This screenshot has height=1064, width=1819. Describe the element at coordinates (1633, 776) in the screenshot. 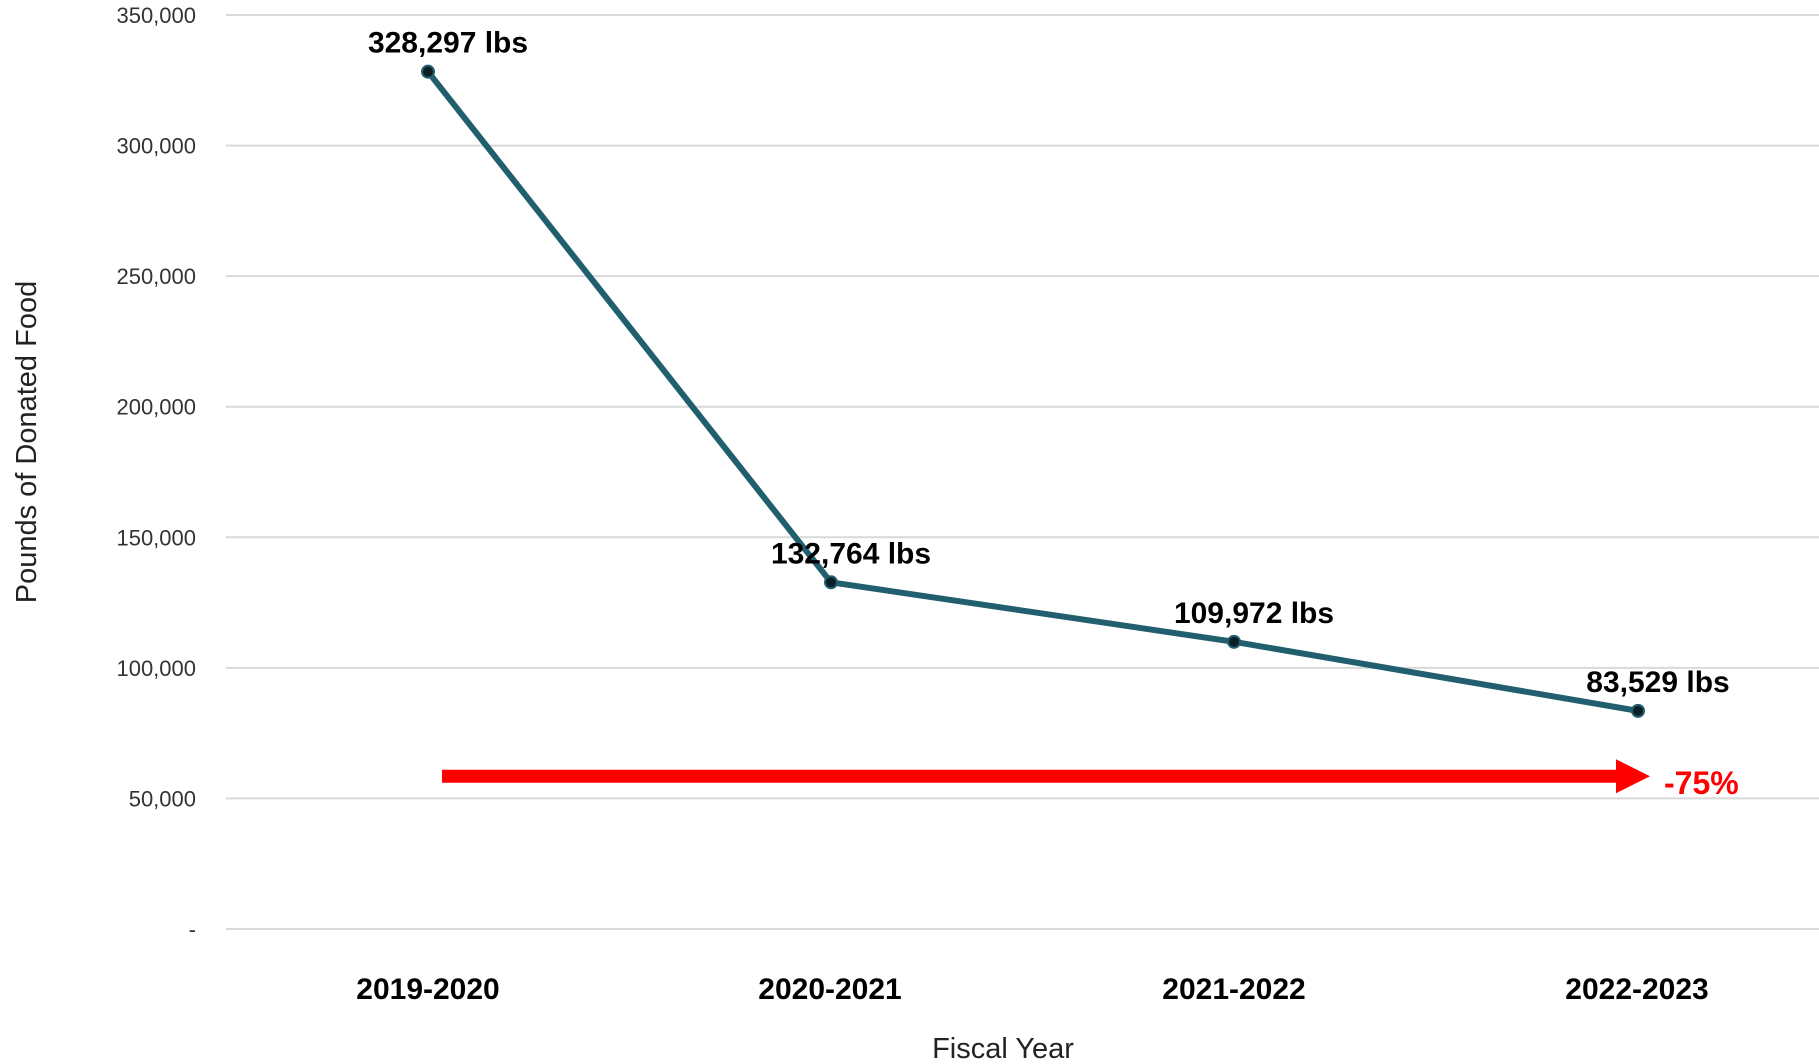

I see `arrow-head-icon` at that location.